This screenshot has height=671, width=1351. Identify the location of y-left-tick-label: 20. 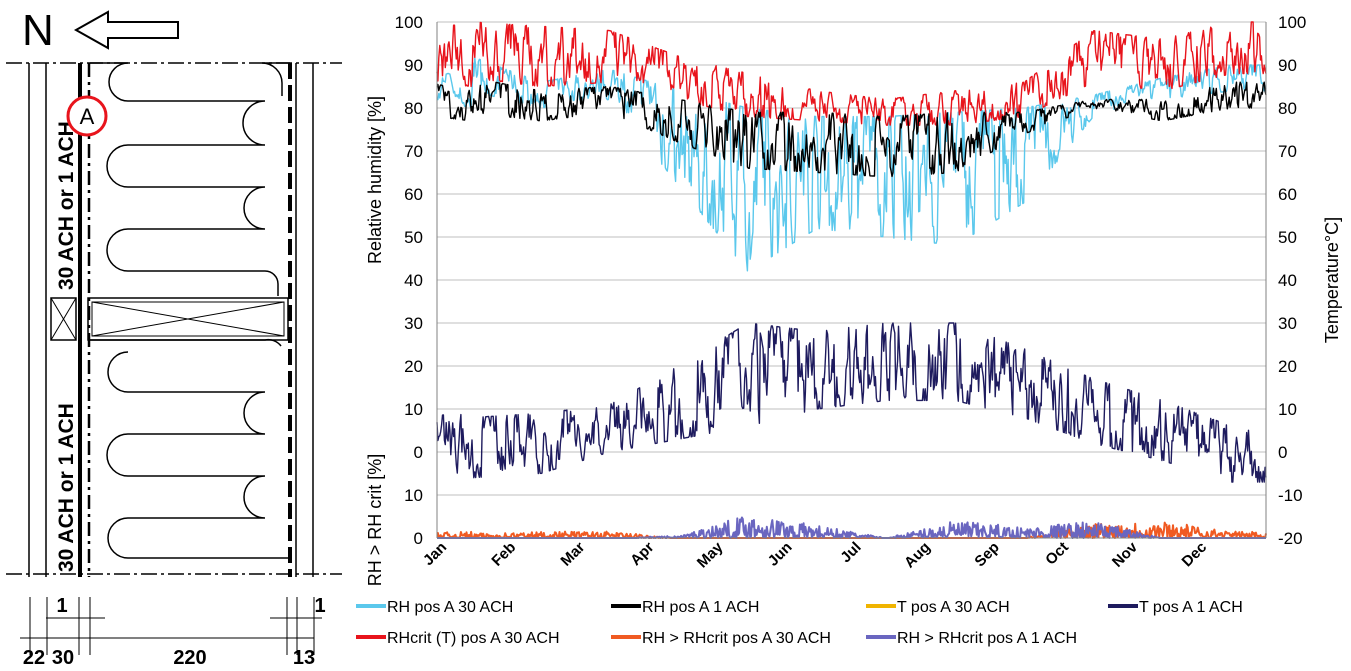
(413, 366).